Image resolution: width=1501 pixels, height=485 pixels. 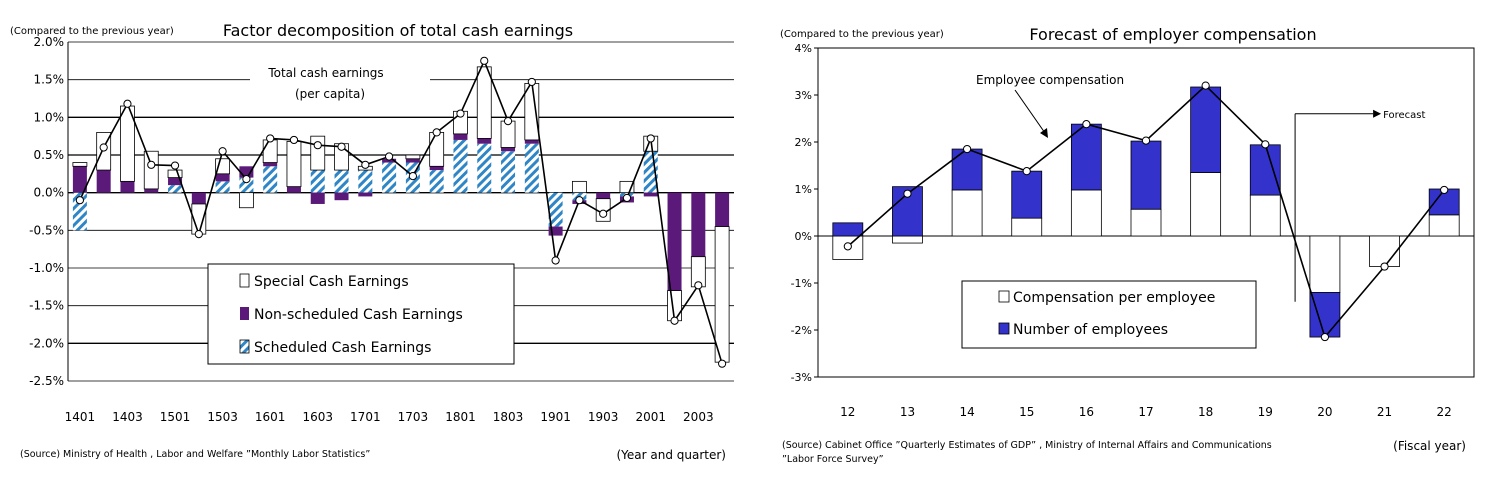 What do you see at coordinates (803, 48) in the screenshot?
I see `y-tick-label: 4%` at bounding box center [803, 48].